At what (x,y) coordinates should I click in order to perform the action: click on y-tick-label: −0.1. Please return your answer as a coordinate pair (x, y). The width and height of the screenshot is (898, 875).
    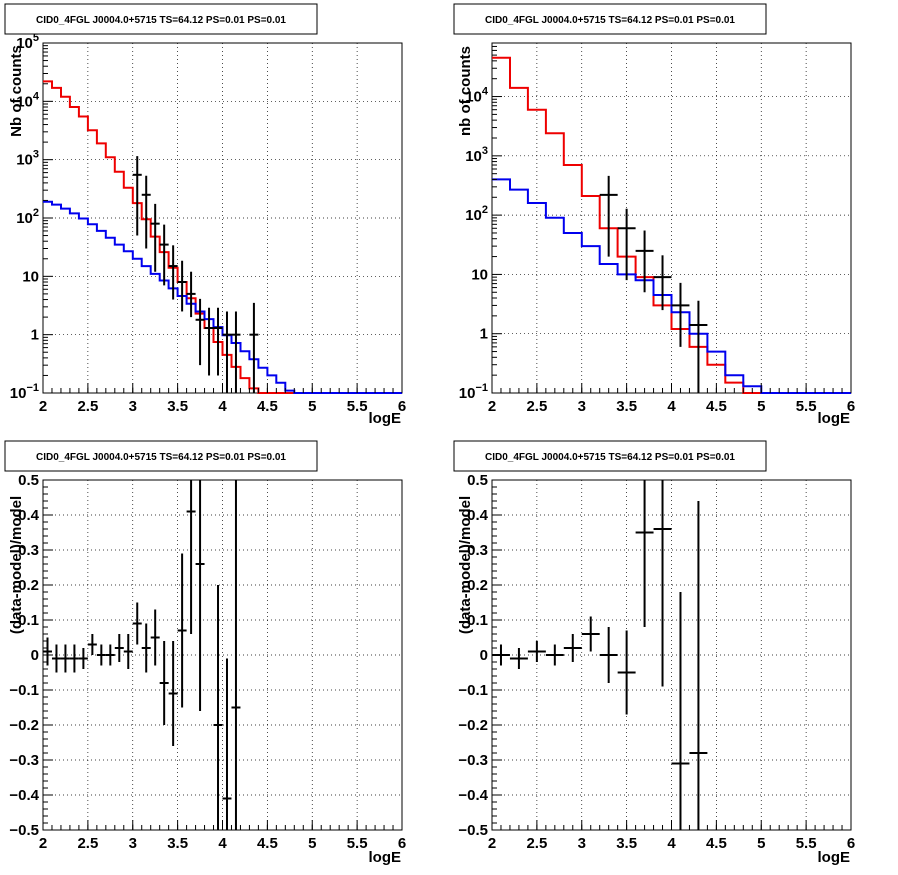
    Looking at the image, I should click on (473, 690).